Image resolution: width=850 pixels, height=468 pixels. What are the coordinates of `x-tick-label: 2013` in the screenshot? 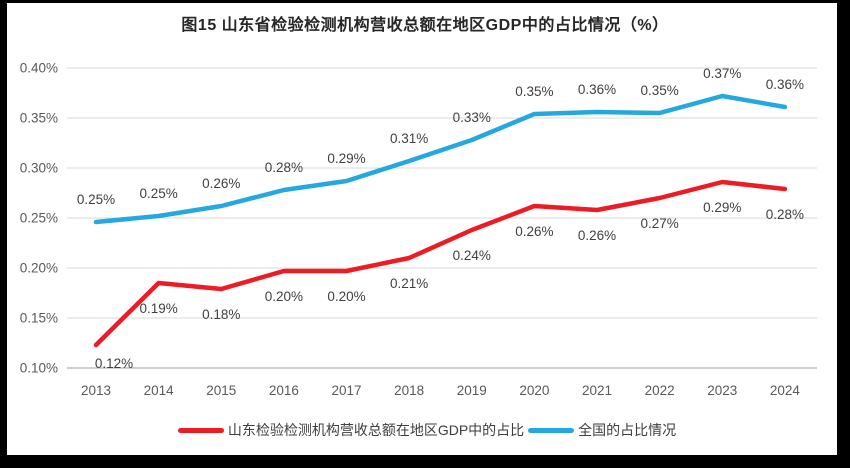 It's located at (96, 390).